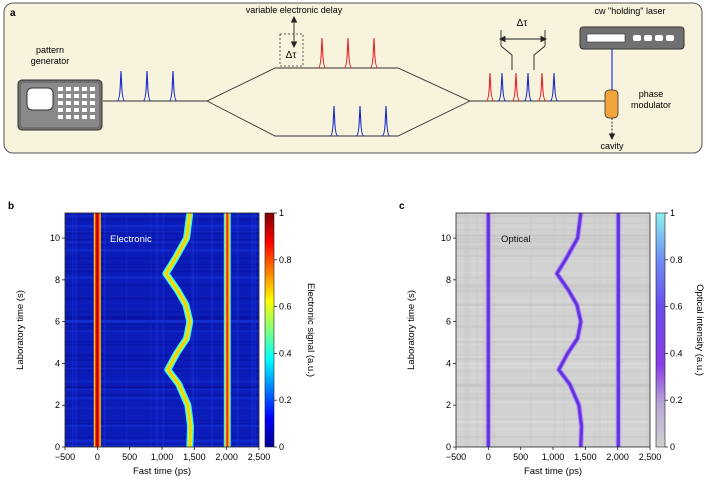 This screenshot has height=482, width=706. I want to click on x-tick-label: −500, so click(65, 457).